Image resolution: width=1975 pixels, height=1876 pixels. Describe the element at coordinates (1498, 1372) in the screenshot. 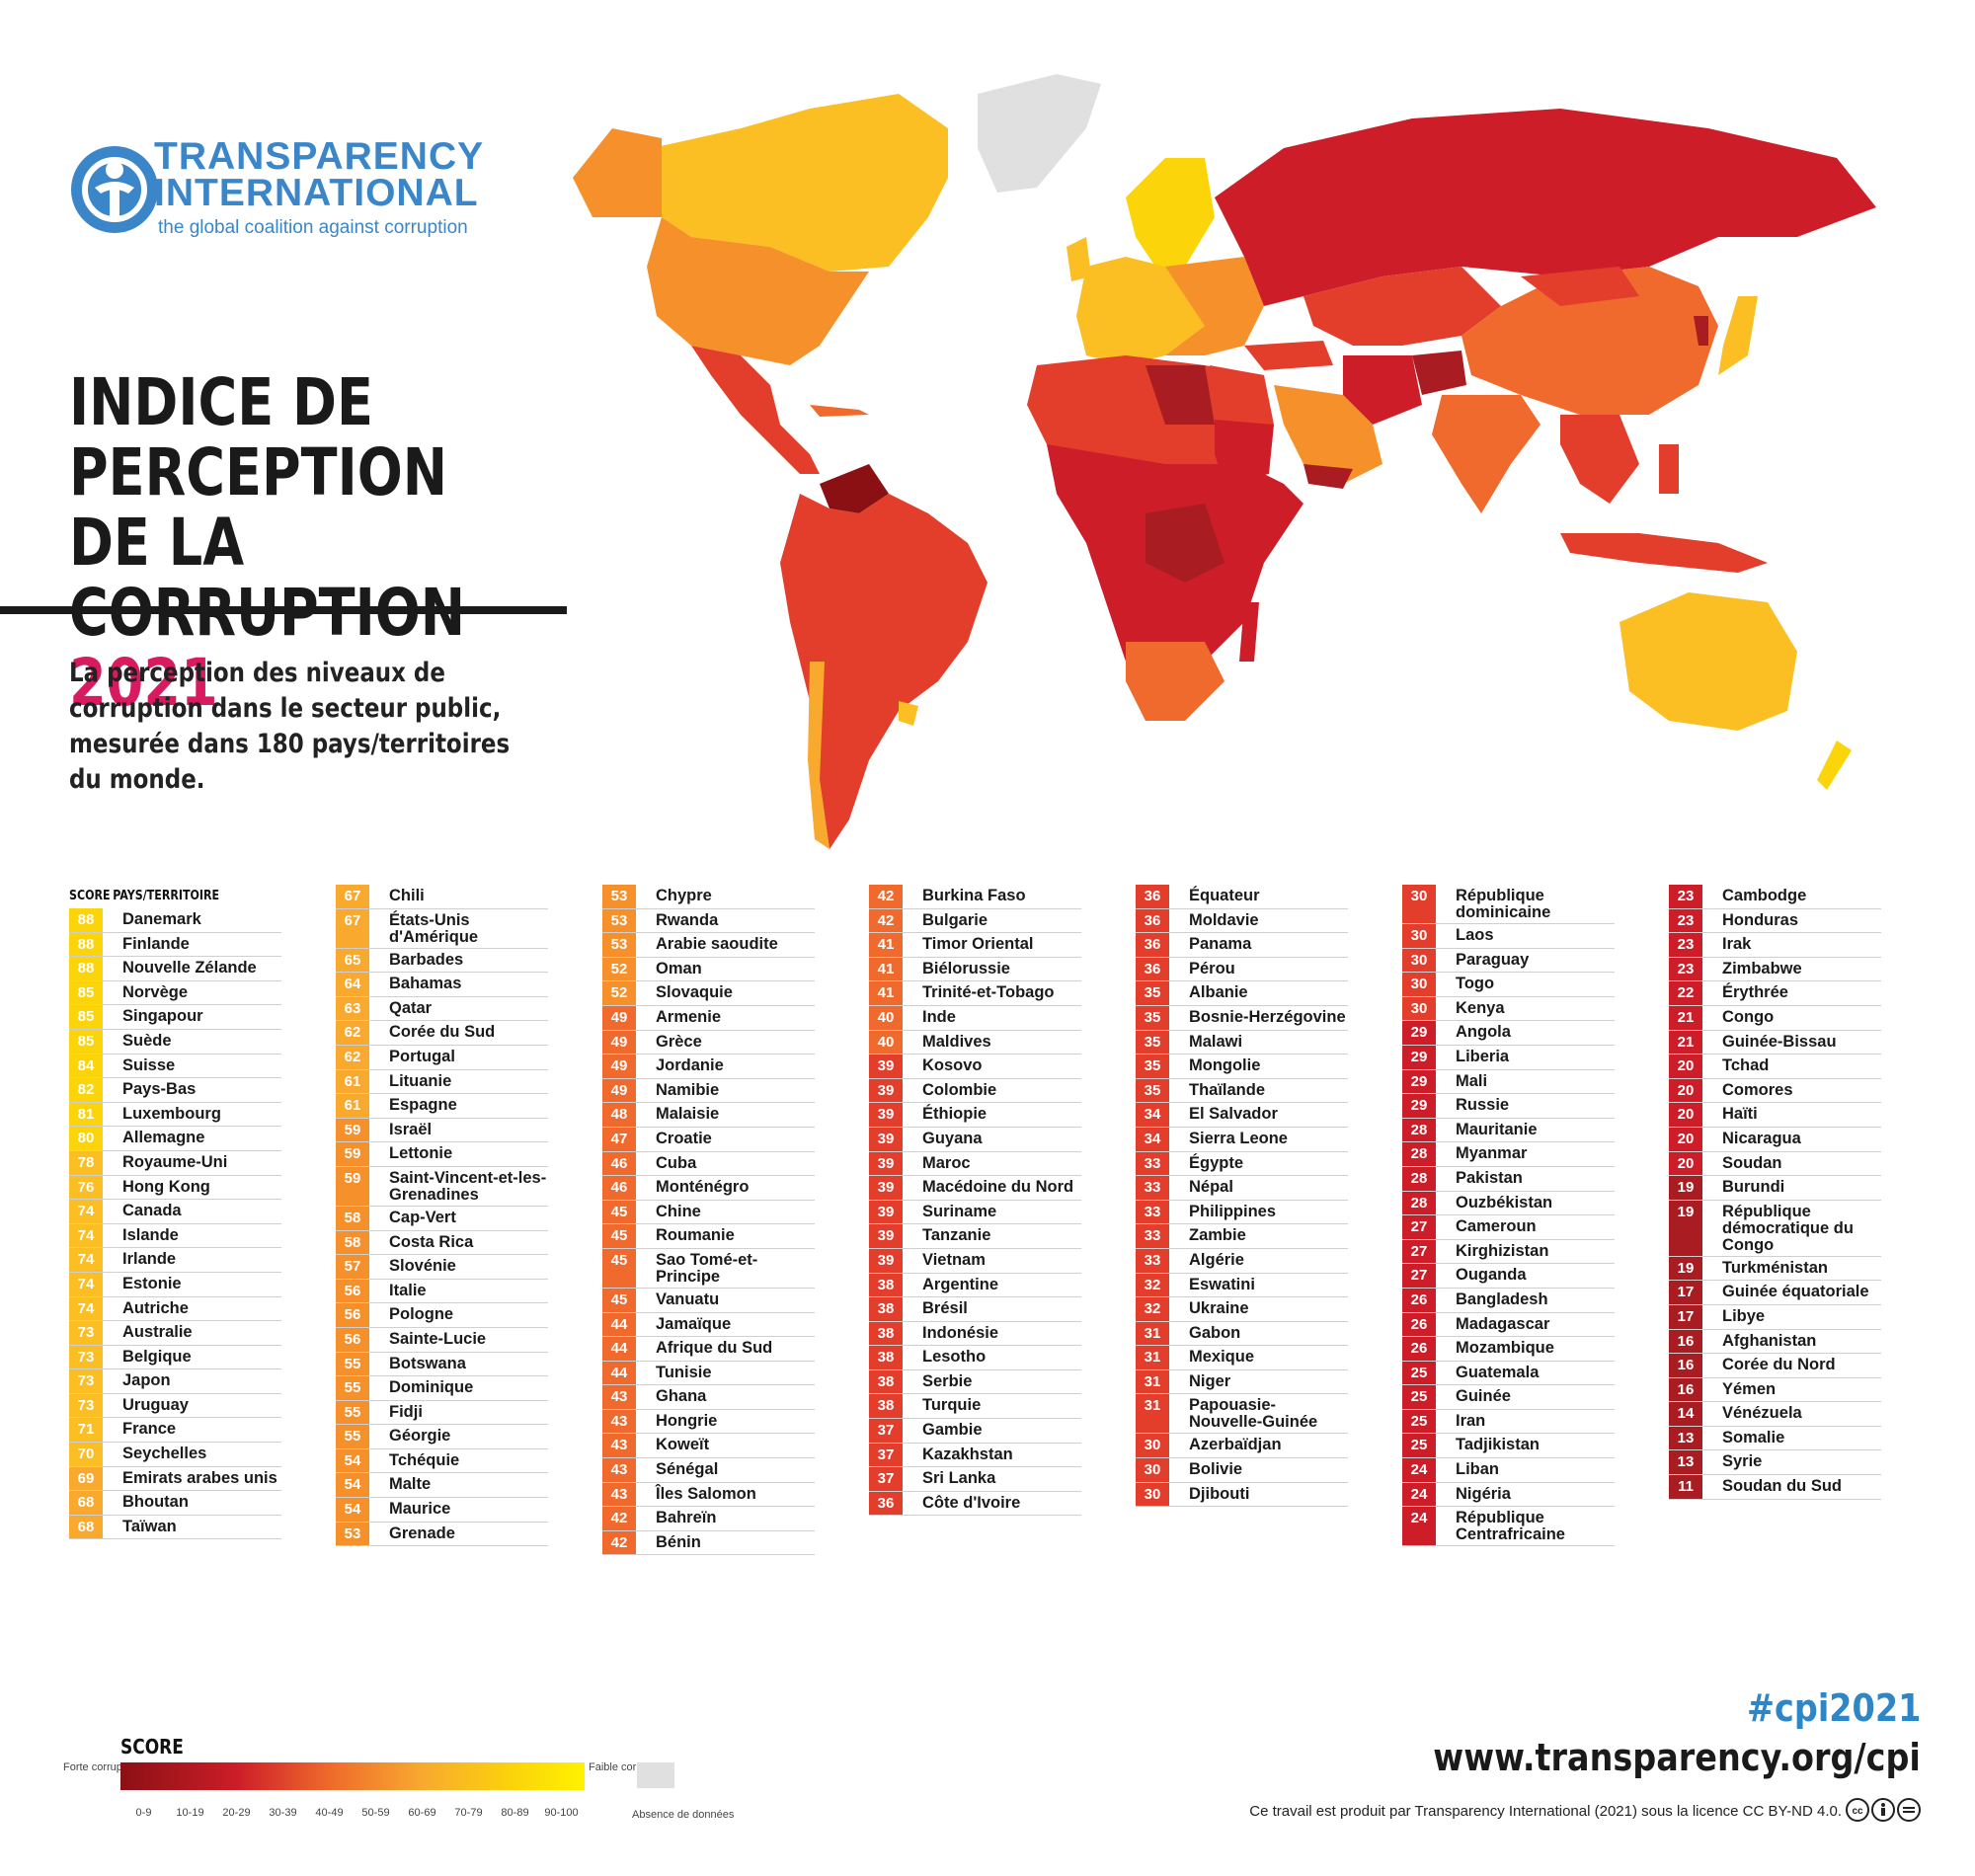

I see `country-name: Guatemala` at that location.